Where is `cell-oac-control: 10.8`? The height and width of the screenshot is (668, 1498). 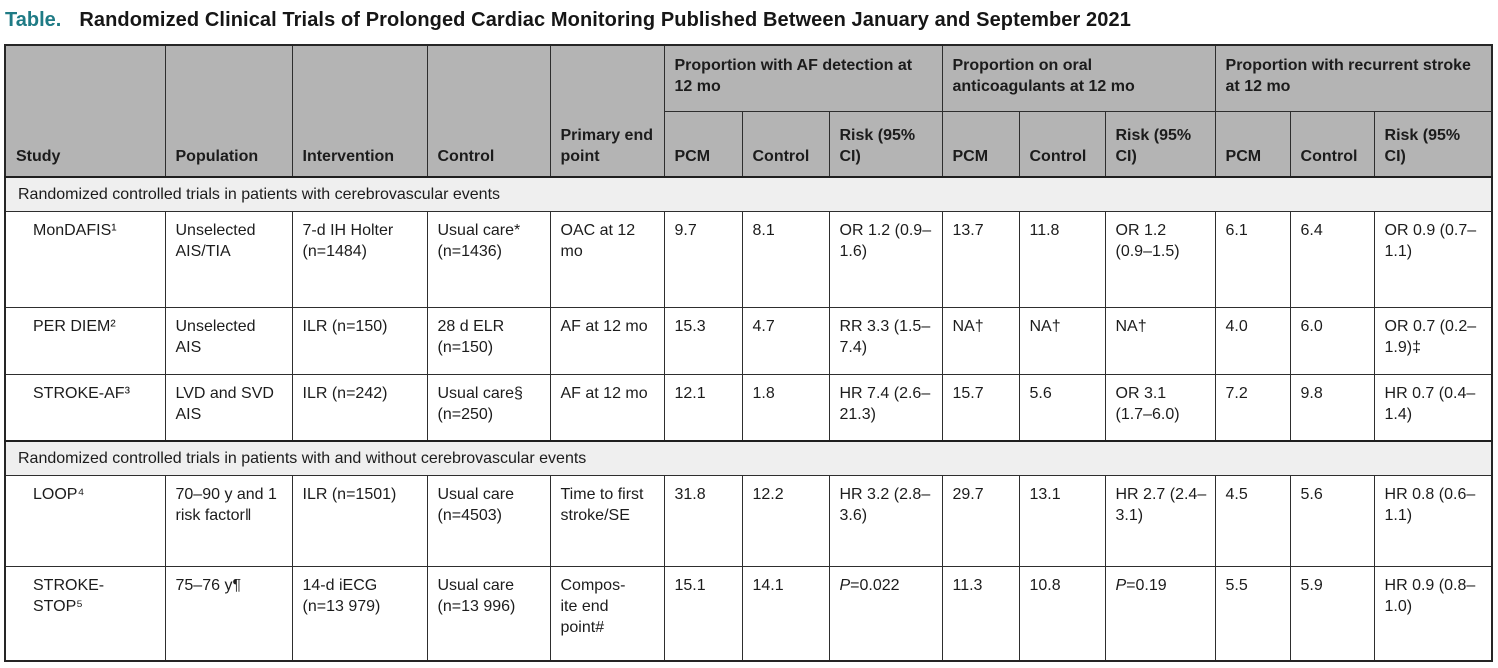 cell-oac-control: 10.8 is located at coordinates (1062, 613).